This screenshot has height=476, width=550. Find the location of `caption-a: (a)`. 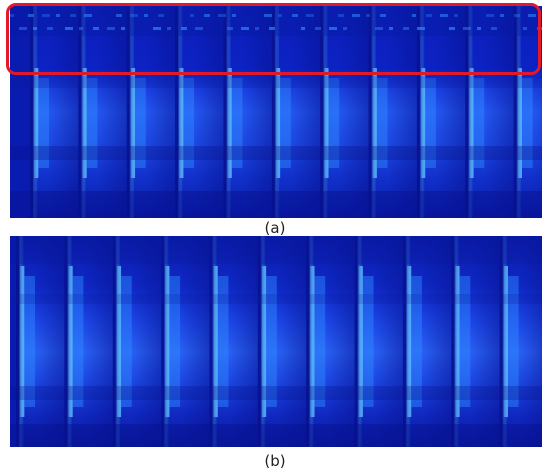

caption-a: (a) is located at coordinates (275, 228).